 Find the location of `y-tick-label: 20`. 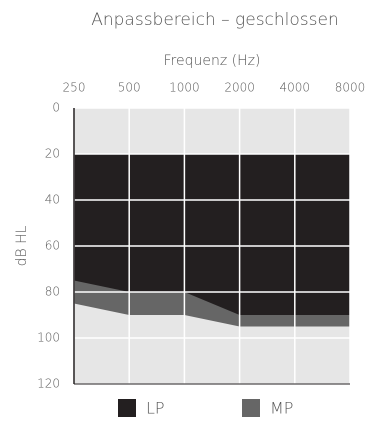

y-tick-label: 20 is located at coordinates (52, 154).